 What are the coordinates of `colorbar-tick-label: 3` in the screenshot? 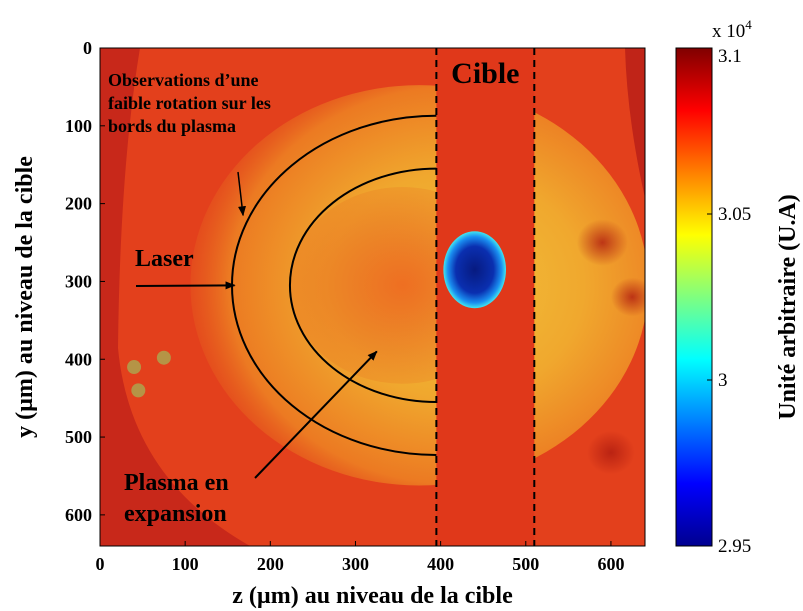 It's located at (723, 380).